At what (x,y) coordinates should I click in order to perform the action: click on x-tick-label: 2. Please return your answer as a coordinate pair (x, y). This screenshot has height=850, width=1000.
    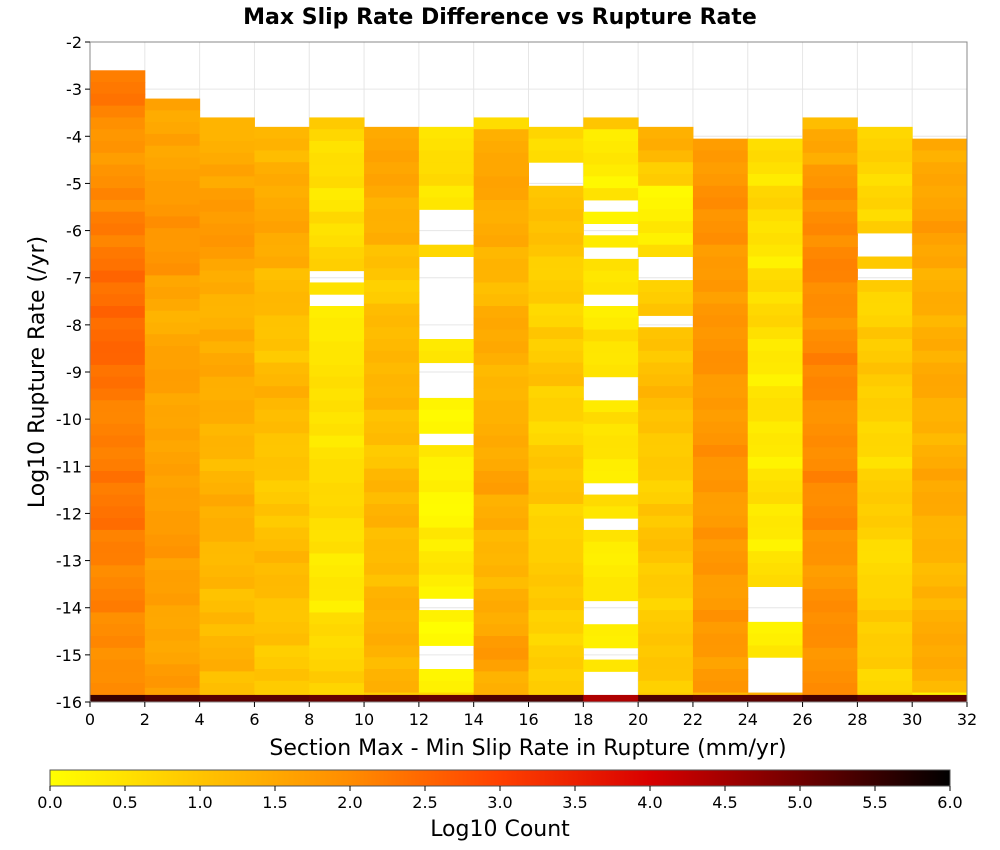
    Looking at the image, I should click on (145, 719).